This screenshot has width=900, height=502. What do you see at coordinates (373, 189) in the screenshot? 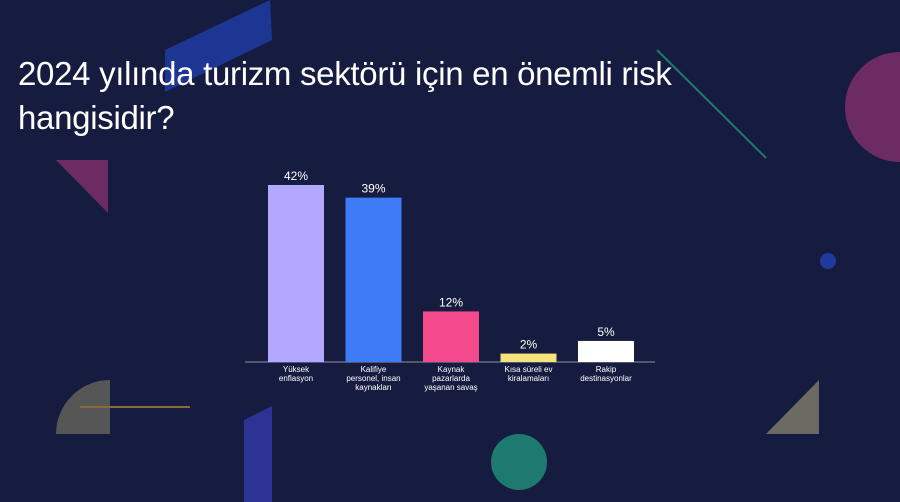
I see `data-label: 39%` at bounding box center [373, 189].